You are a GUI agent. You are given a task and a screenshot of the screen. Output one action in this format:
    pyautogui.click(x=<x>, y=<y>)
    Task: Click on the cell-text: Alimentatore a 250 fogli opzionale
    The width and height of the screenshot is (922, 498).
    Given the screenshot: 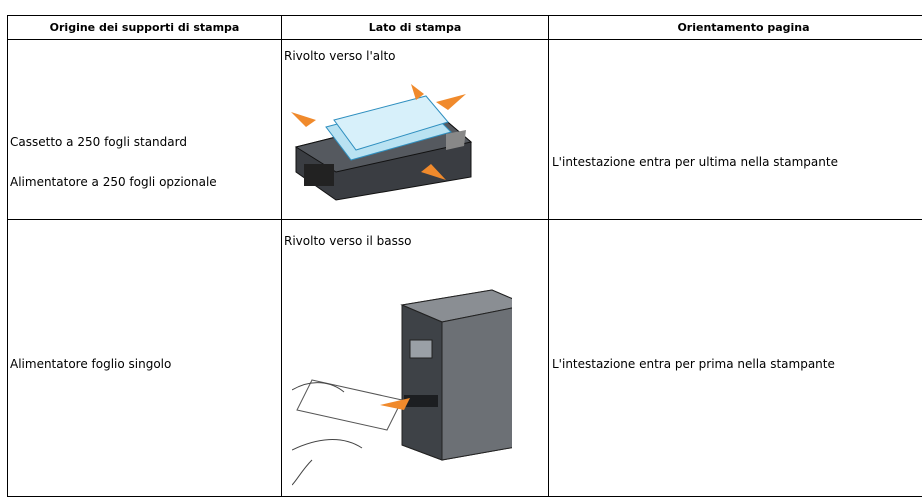 What is the action you would take?
    pyautogui.click(x=113, y=182)
    